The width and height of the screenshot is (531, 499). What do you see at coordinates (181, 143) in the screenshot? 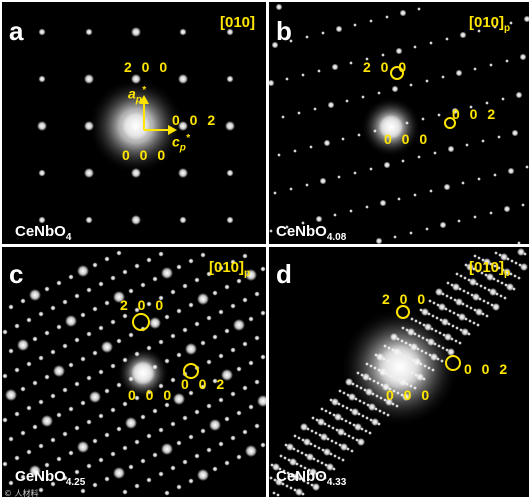
I see `axis-c-label: cp*` at bounding box center [181, 143].